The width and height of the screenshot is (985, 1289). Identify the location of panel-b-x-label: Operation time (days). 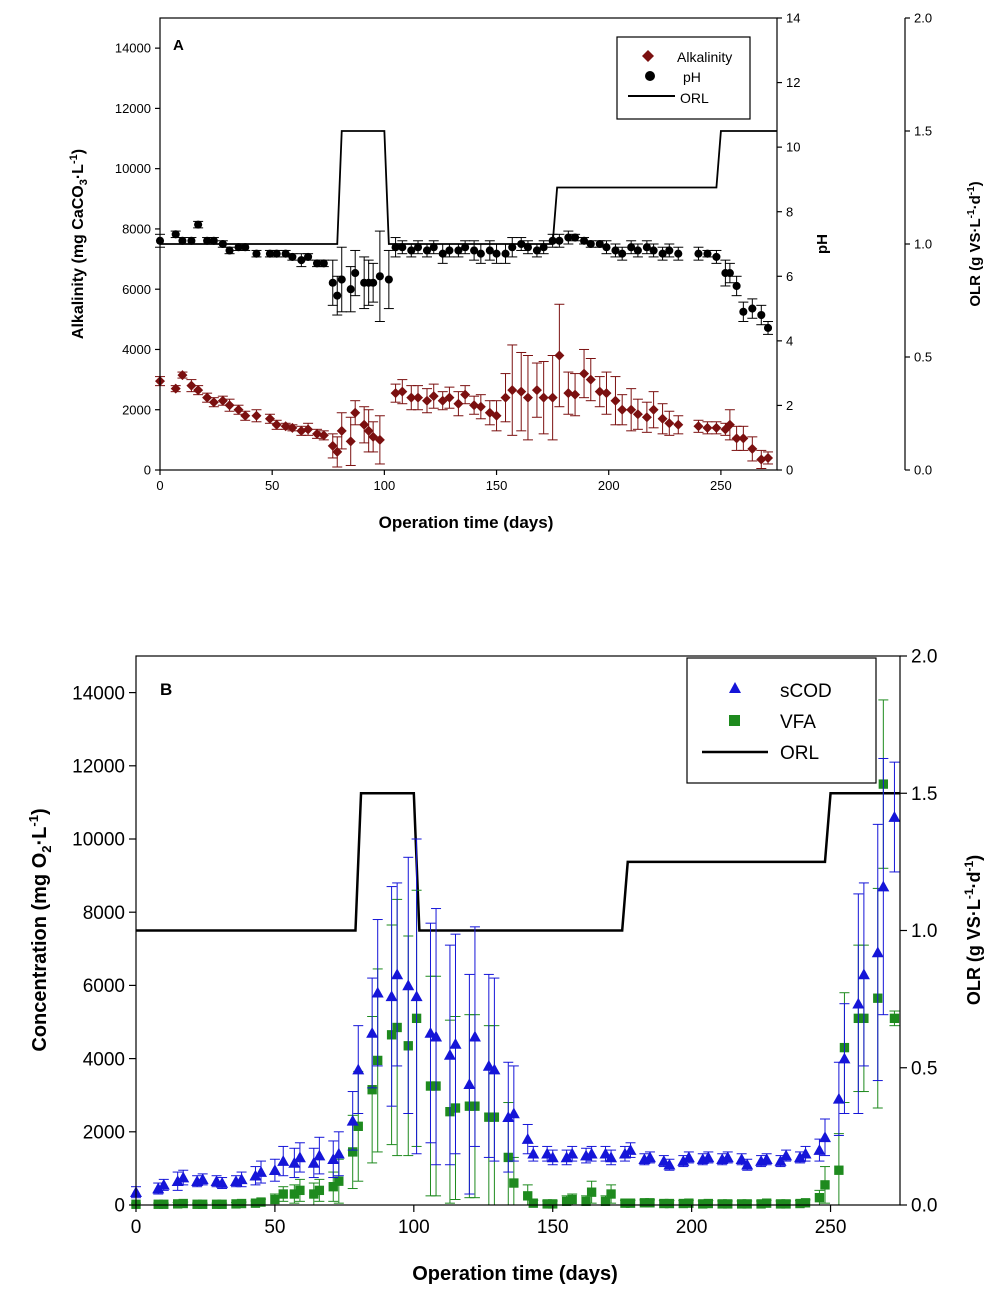
(515, 1274).